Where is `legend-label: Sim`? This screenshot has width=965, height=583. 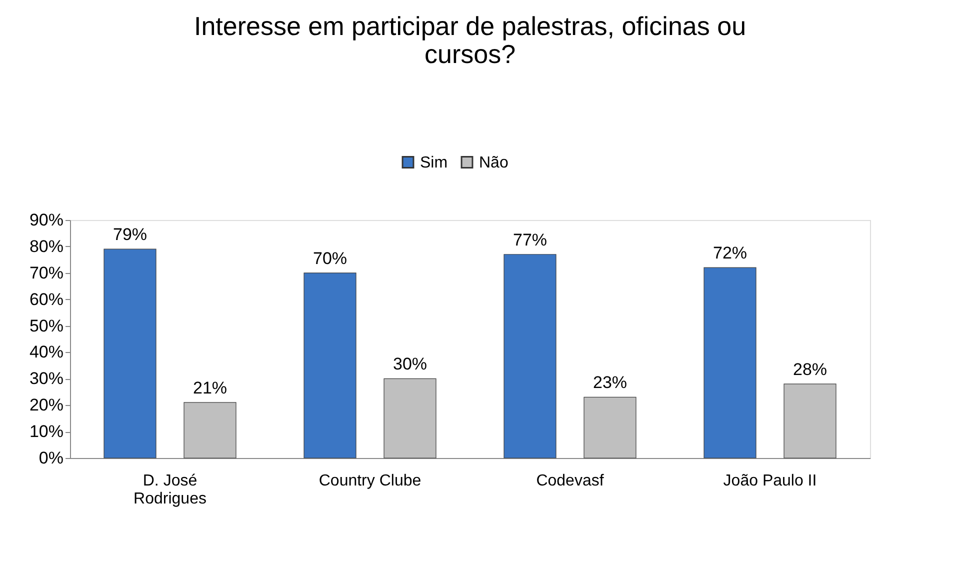 legend-label: Sim is located at coordinates (434, 163).